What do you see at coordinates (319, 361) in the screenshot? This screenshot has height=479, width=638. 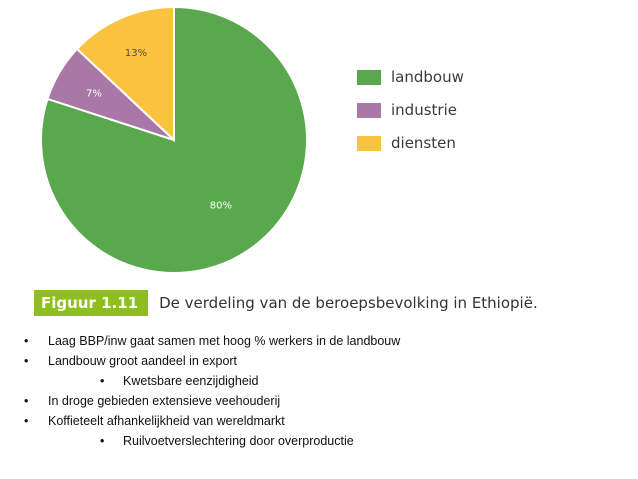 I see `bullet-item: • Landbouw groot aandeel in export` at bounding box center [319, 361].